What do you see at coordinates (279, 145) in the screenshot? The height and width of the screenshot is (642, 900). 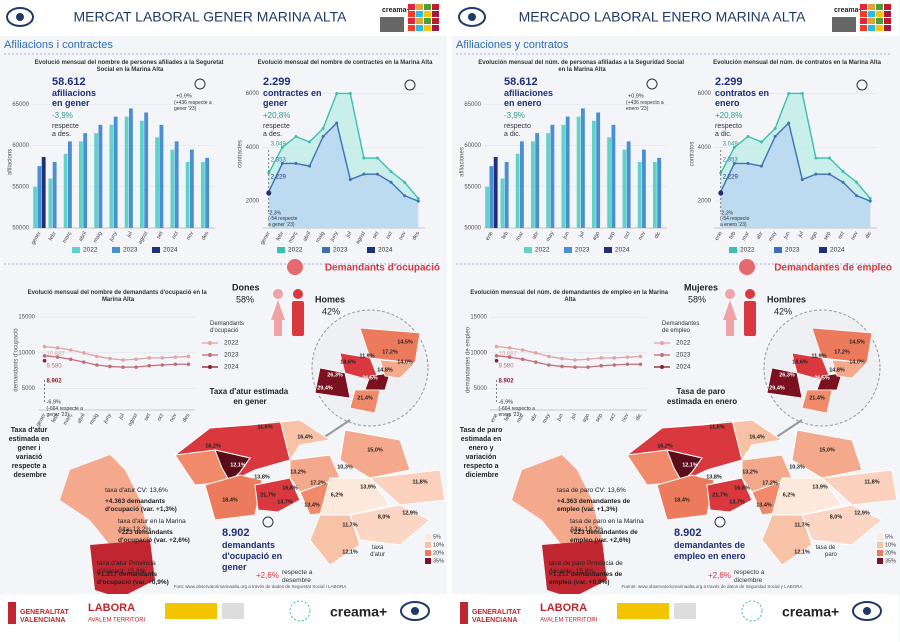 I see `annotation: 3.049` at bounding box center [279, 145].